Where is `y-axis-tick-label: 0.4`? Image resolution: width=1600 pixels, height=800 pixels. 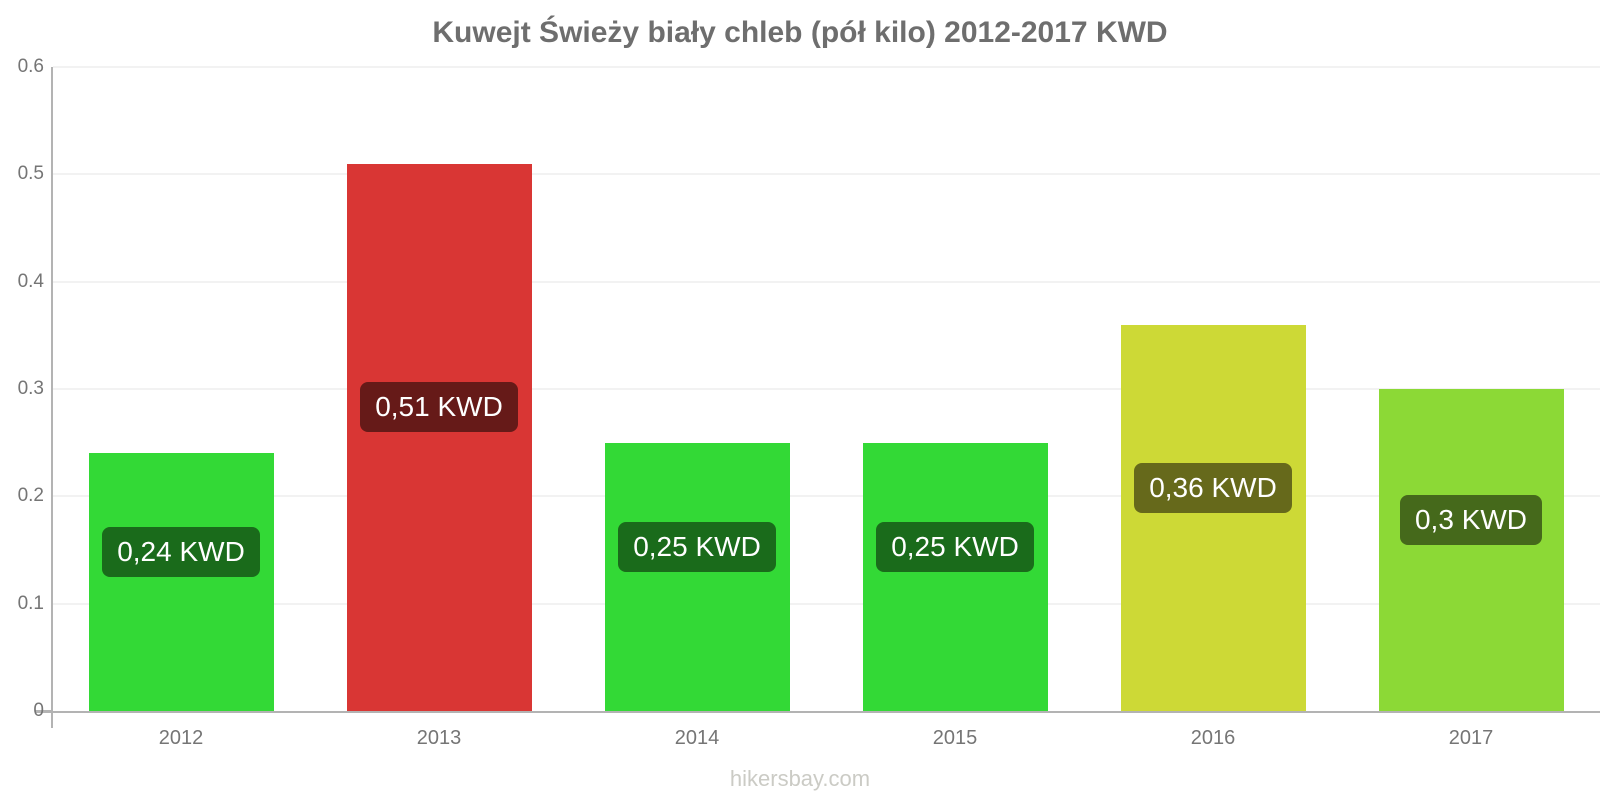 y-axis-tick-label: 0.4 is located at coordinates (30, 281).